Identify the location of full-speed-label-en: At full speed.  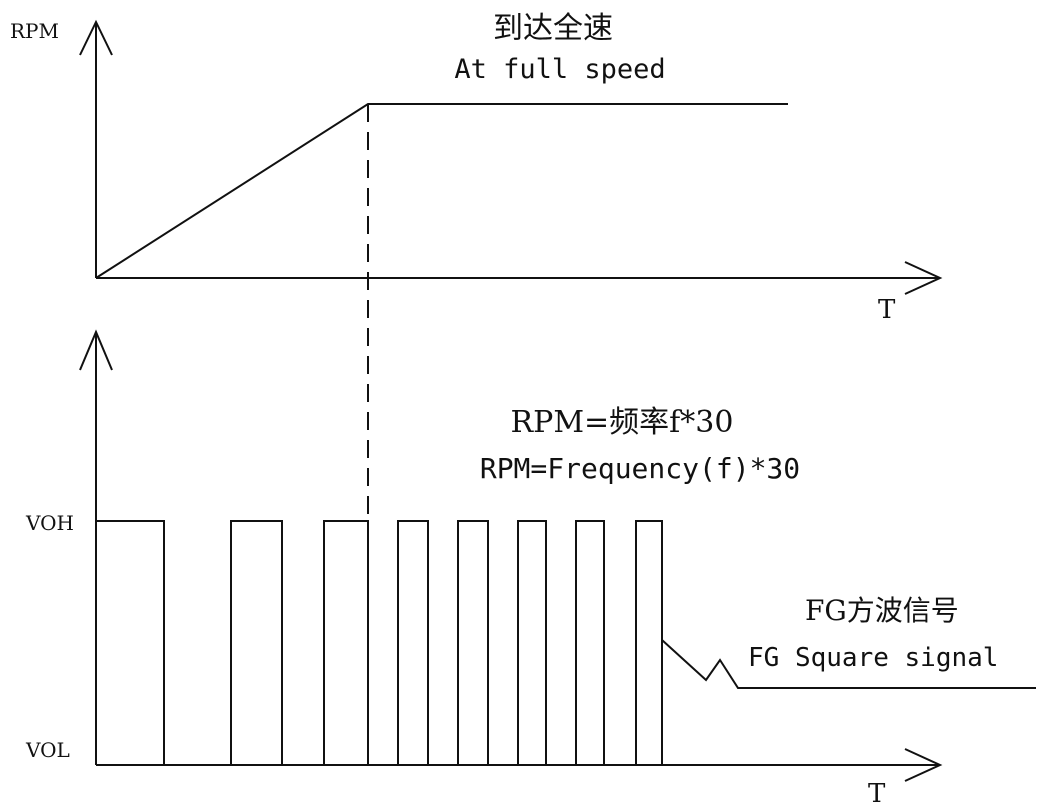
(559, 69).